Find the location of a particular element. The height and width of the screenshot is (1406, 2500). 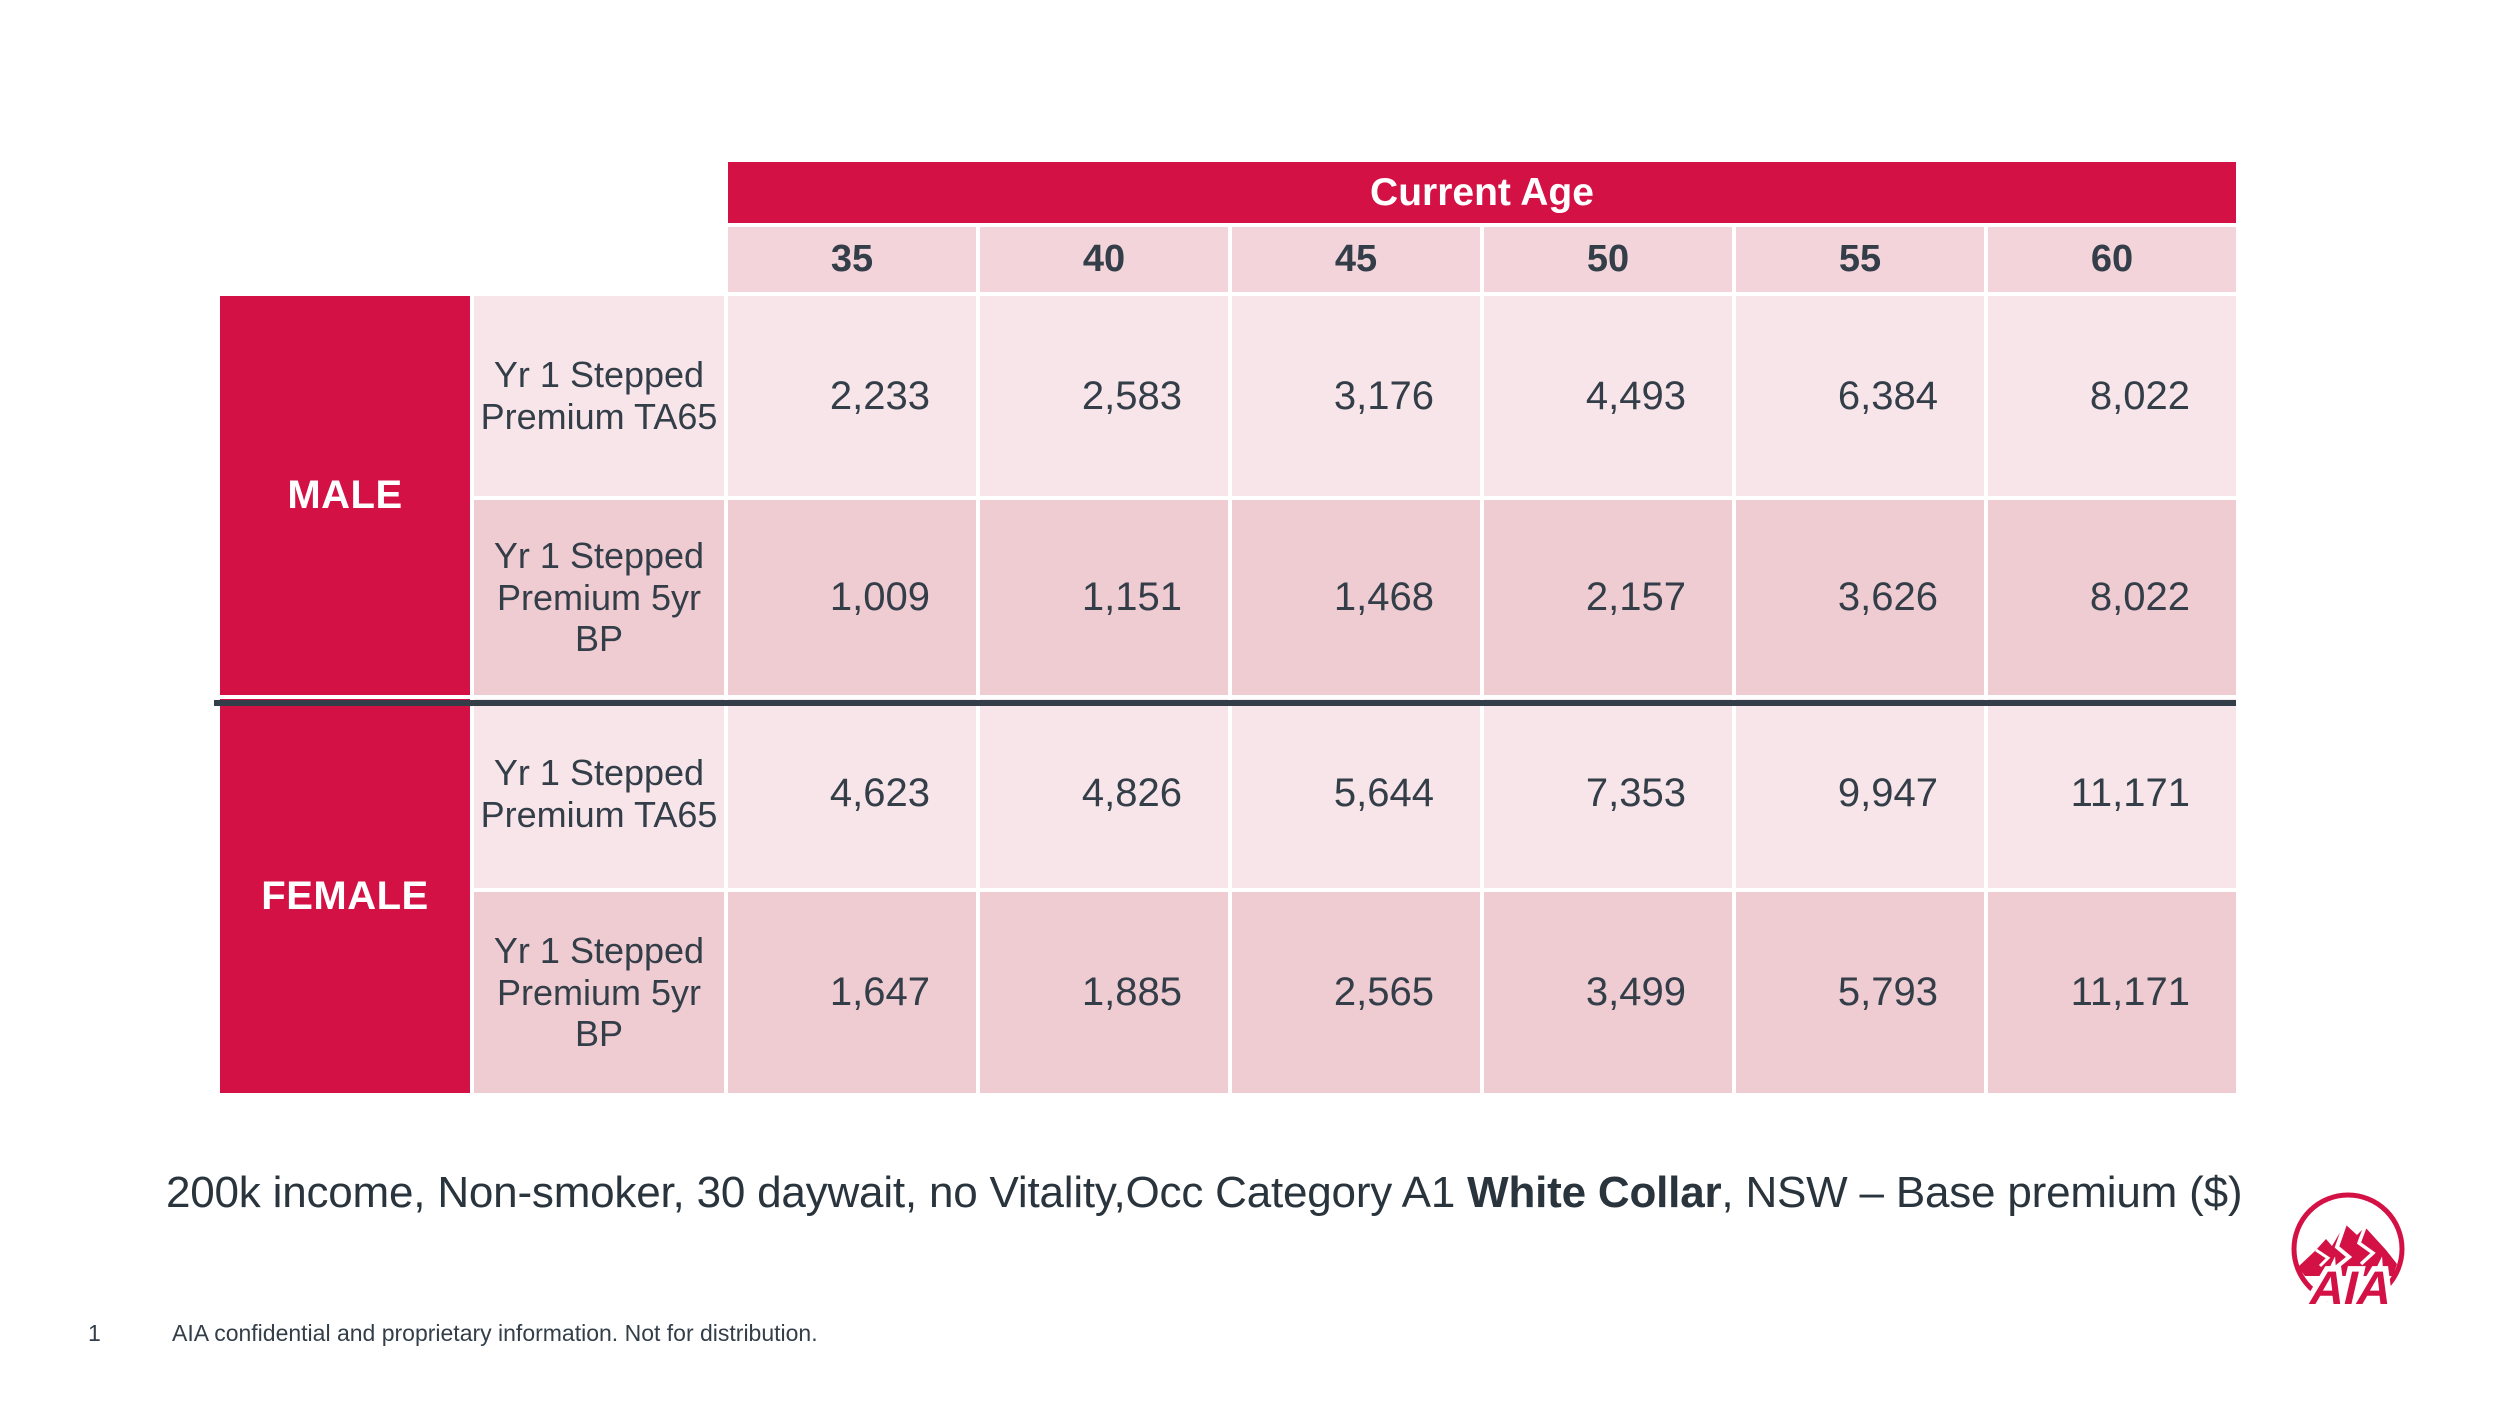

svg-text: AIA is located at coordinates (2351, 1289).